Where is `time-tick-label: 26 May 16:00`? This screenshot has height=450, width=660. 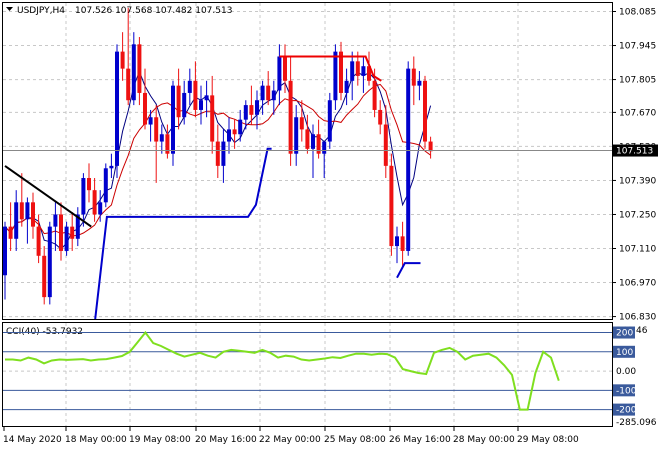
time-tick-label: 26 May 16:00 is located at coordinates (420, 440).